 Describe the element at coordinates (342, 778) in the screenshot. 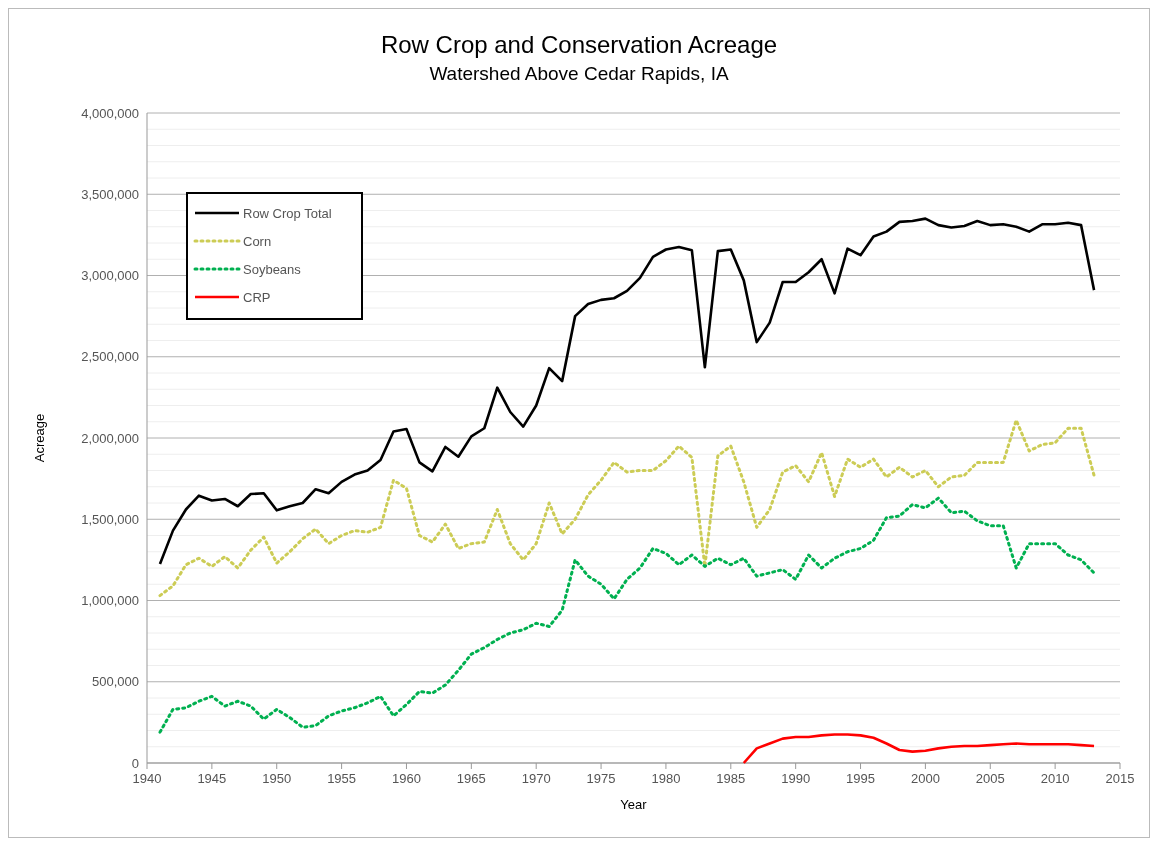

I see `x-tick-label: 1955` at that location.